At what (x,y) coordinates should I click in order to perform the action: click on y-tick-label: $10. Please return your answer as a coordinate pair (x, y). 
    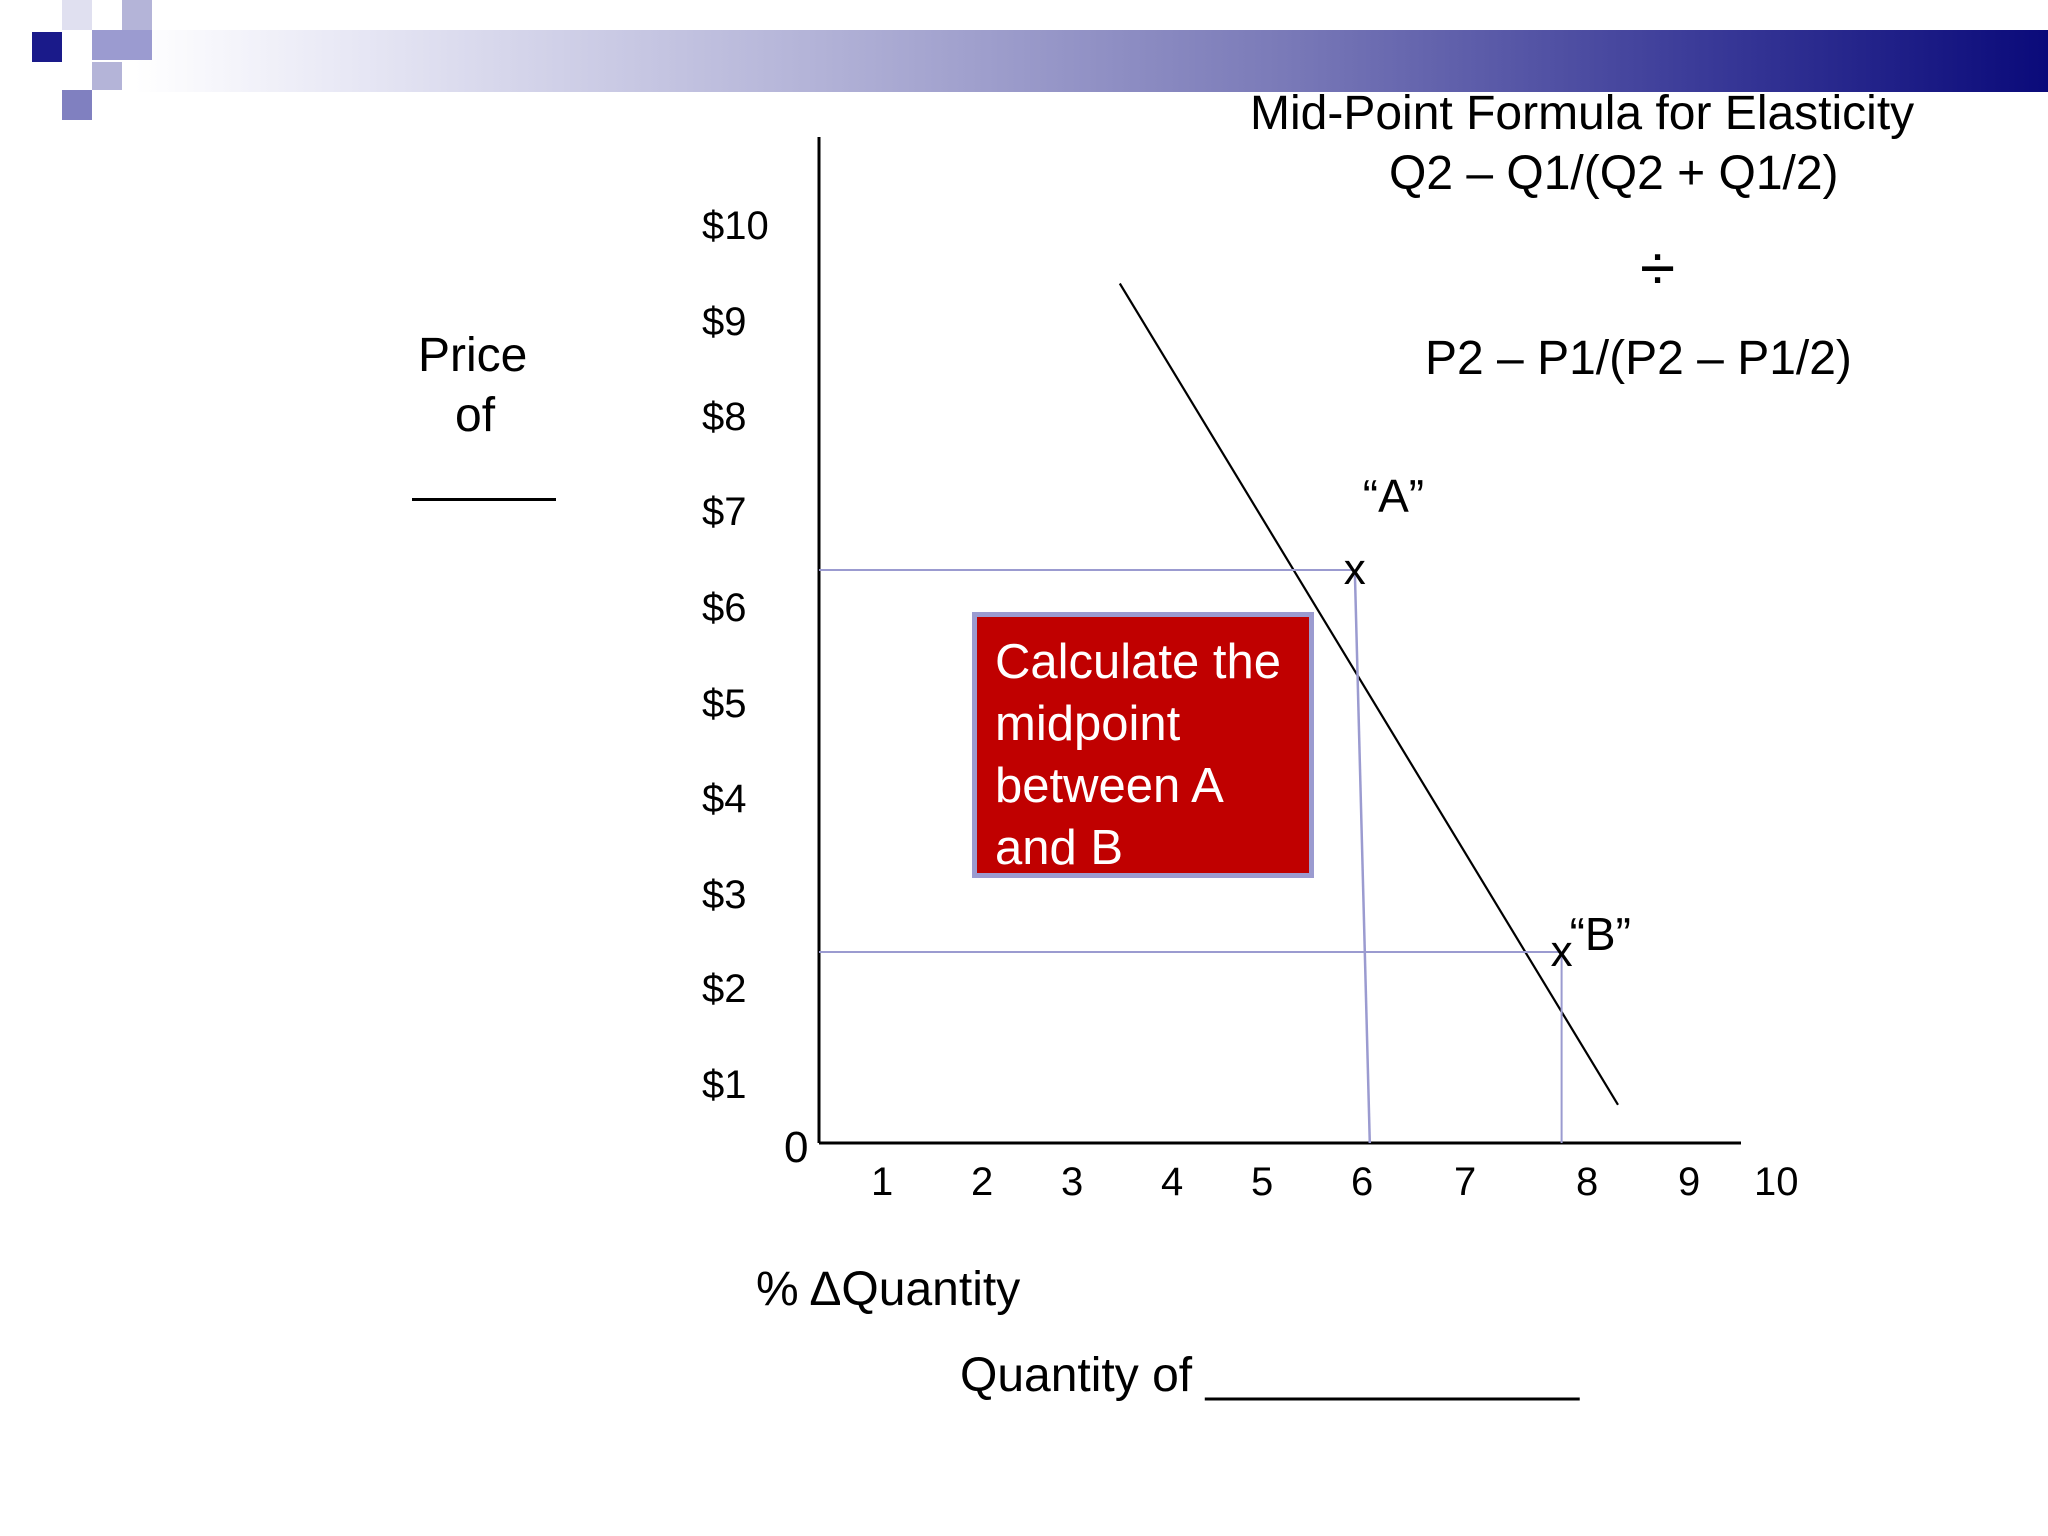
    Looking at the image, I should click on (735, 226).